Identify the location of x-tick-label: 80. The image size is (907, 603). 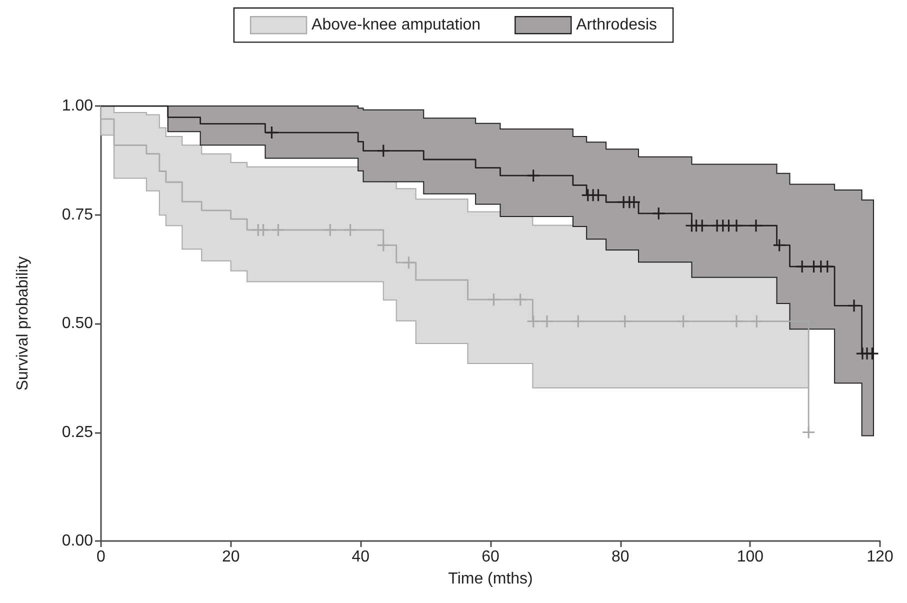
(620, 557).